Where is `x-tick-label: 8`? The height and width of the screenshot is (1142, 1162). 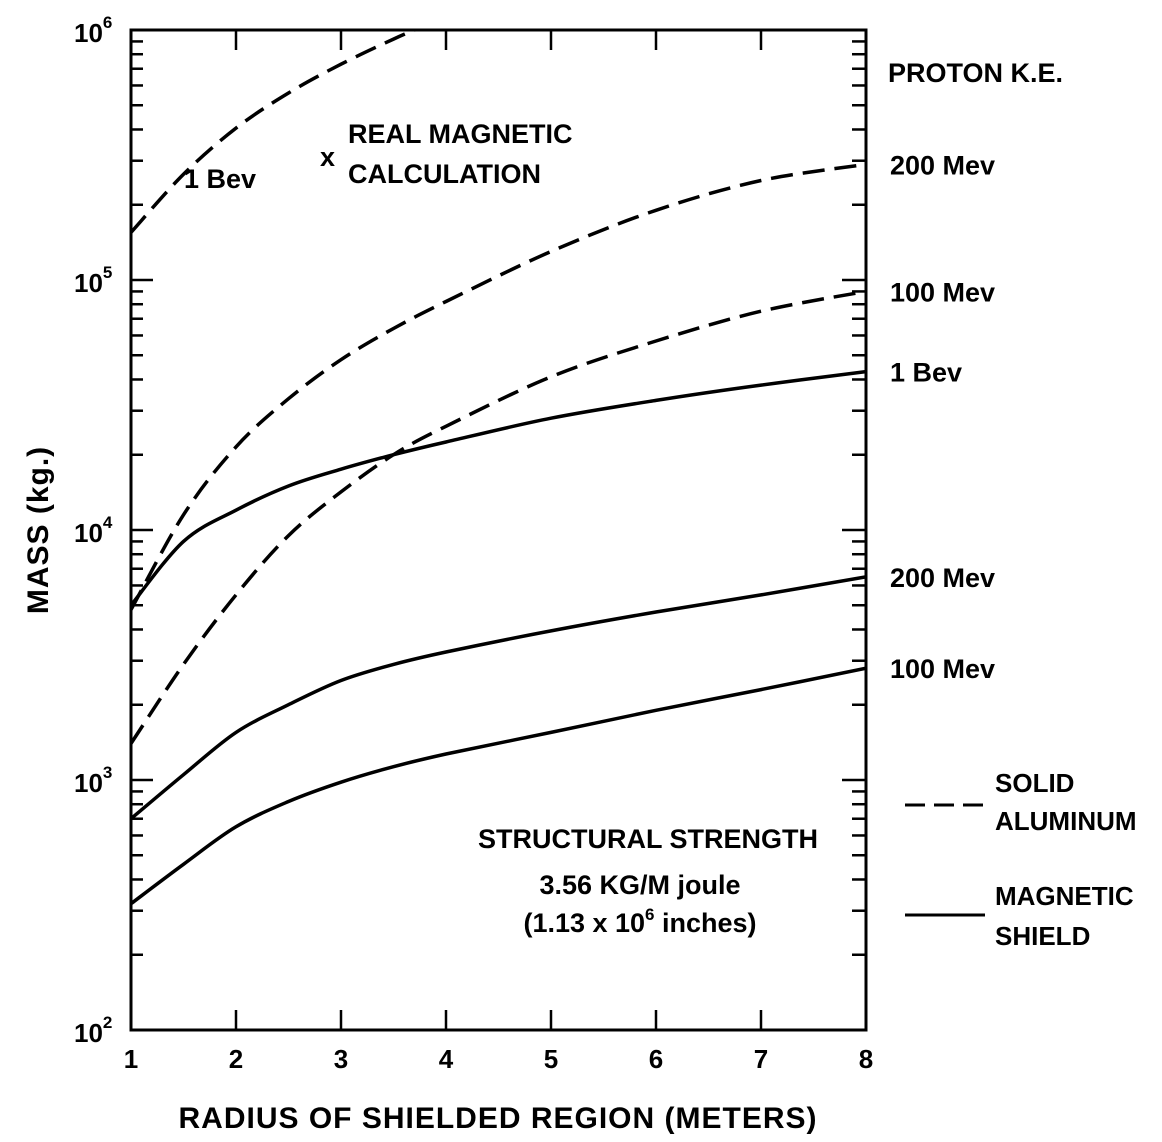
x-tick-label: 8 is located at coordinates (866, 1059).